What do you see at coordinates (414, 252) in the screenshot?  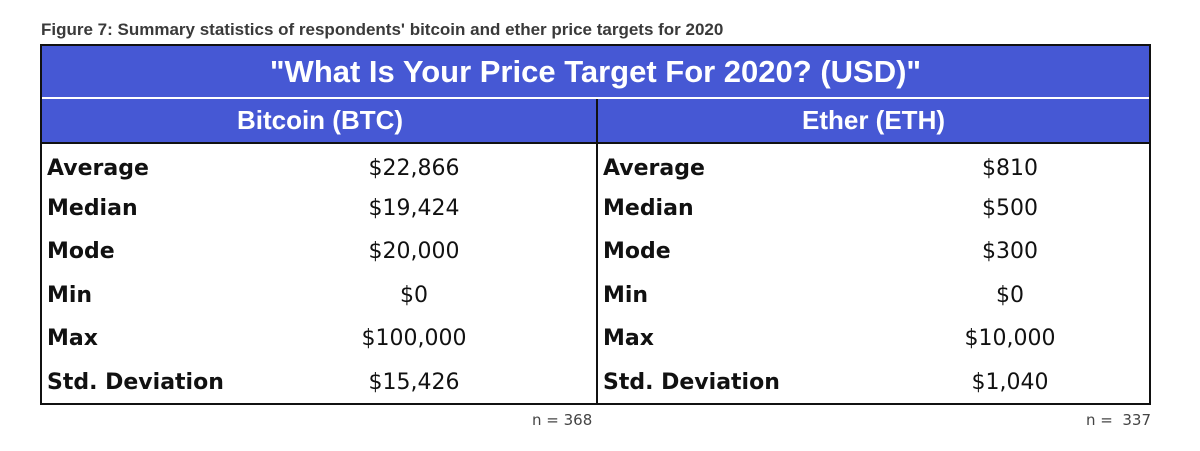 I see `row-value: $20,000` at bounding box center [414, 252].